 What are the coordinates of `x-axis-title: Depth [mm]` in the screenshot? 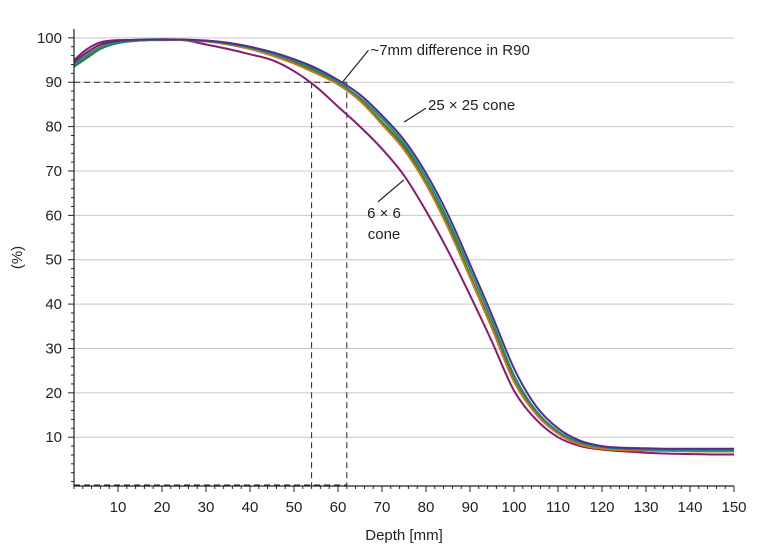 It's located at (404, 535).